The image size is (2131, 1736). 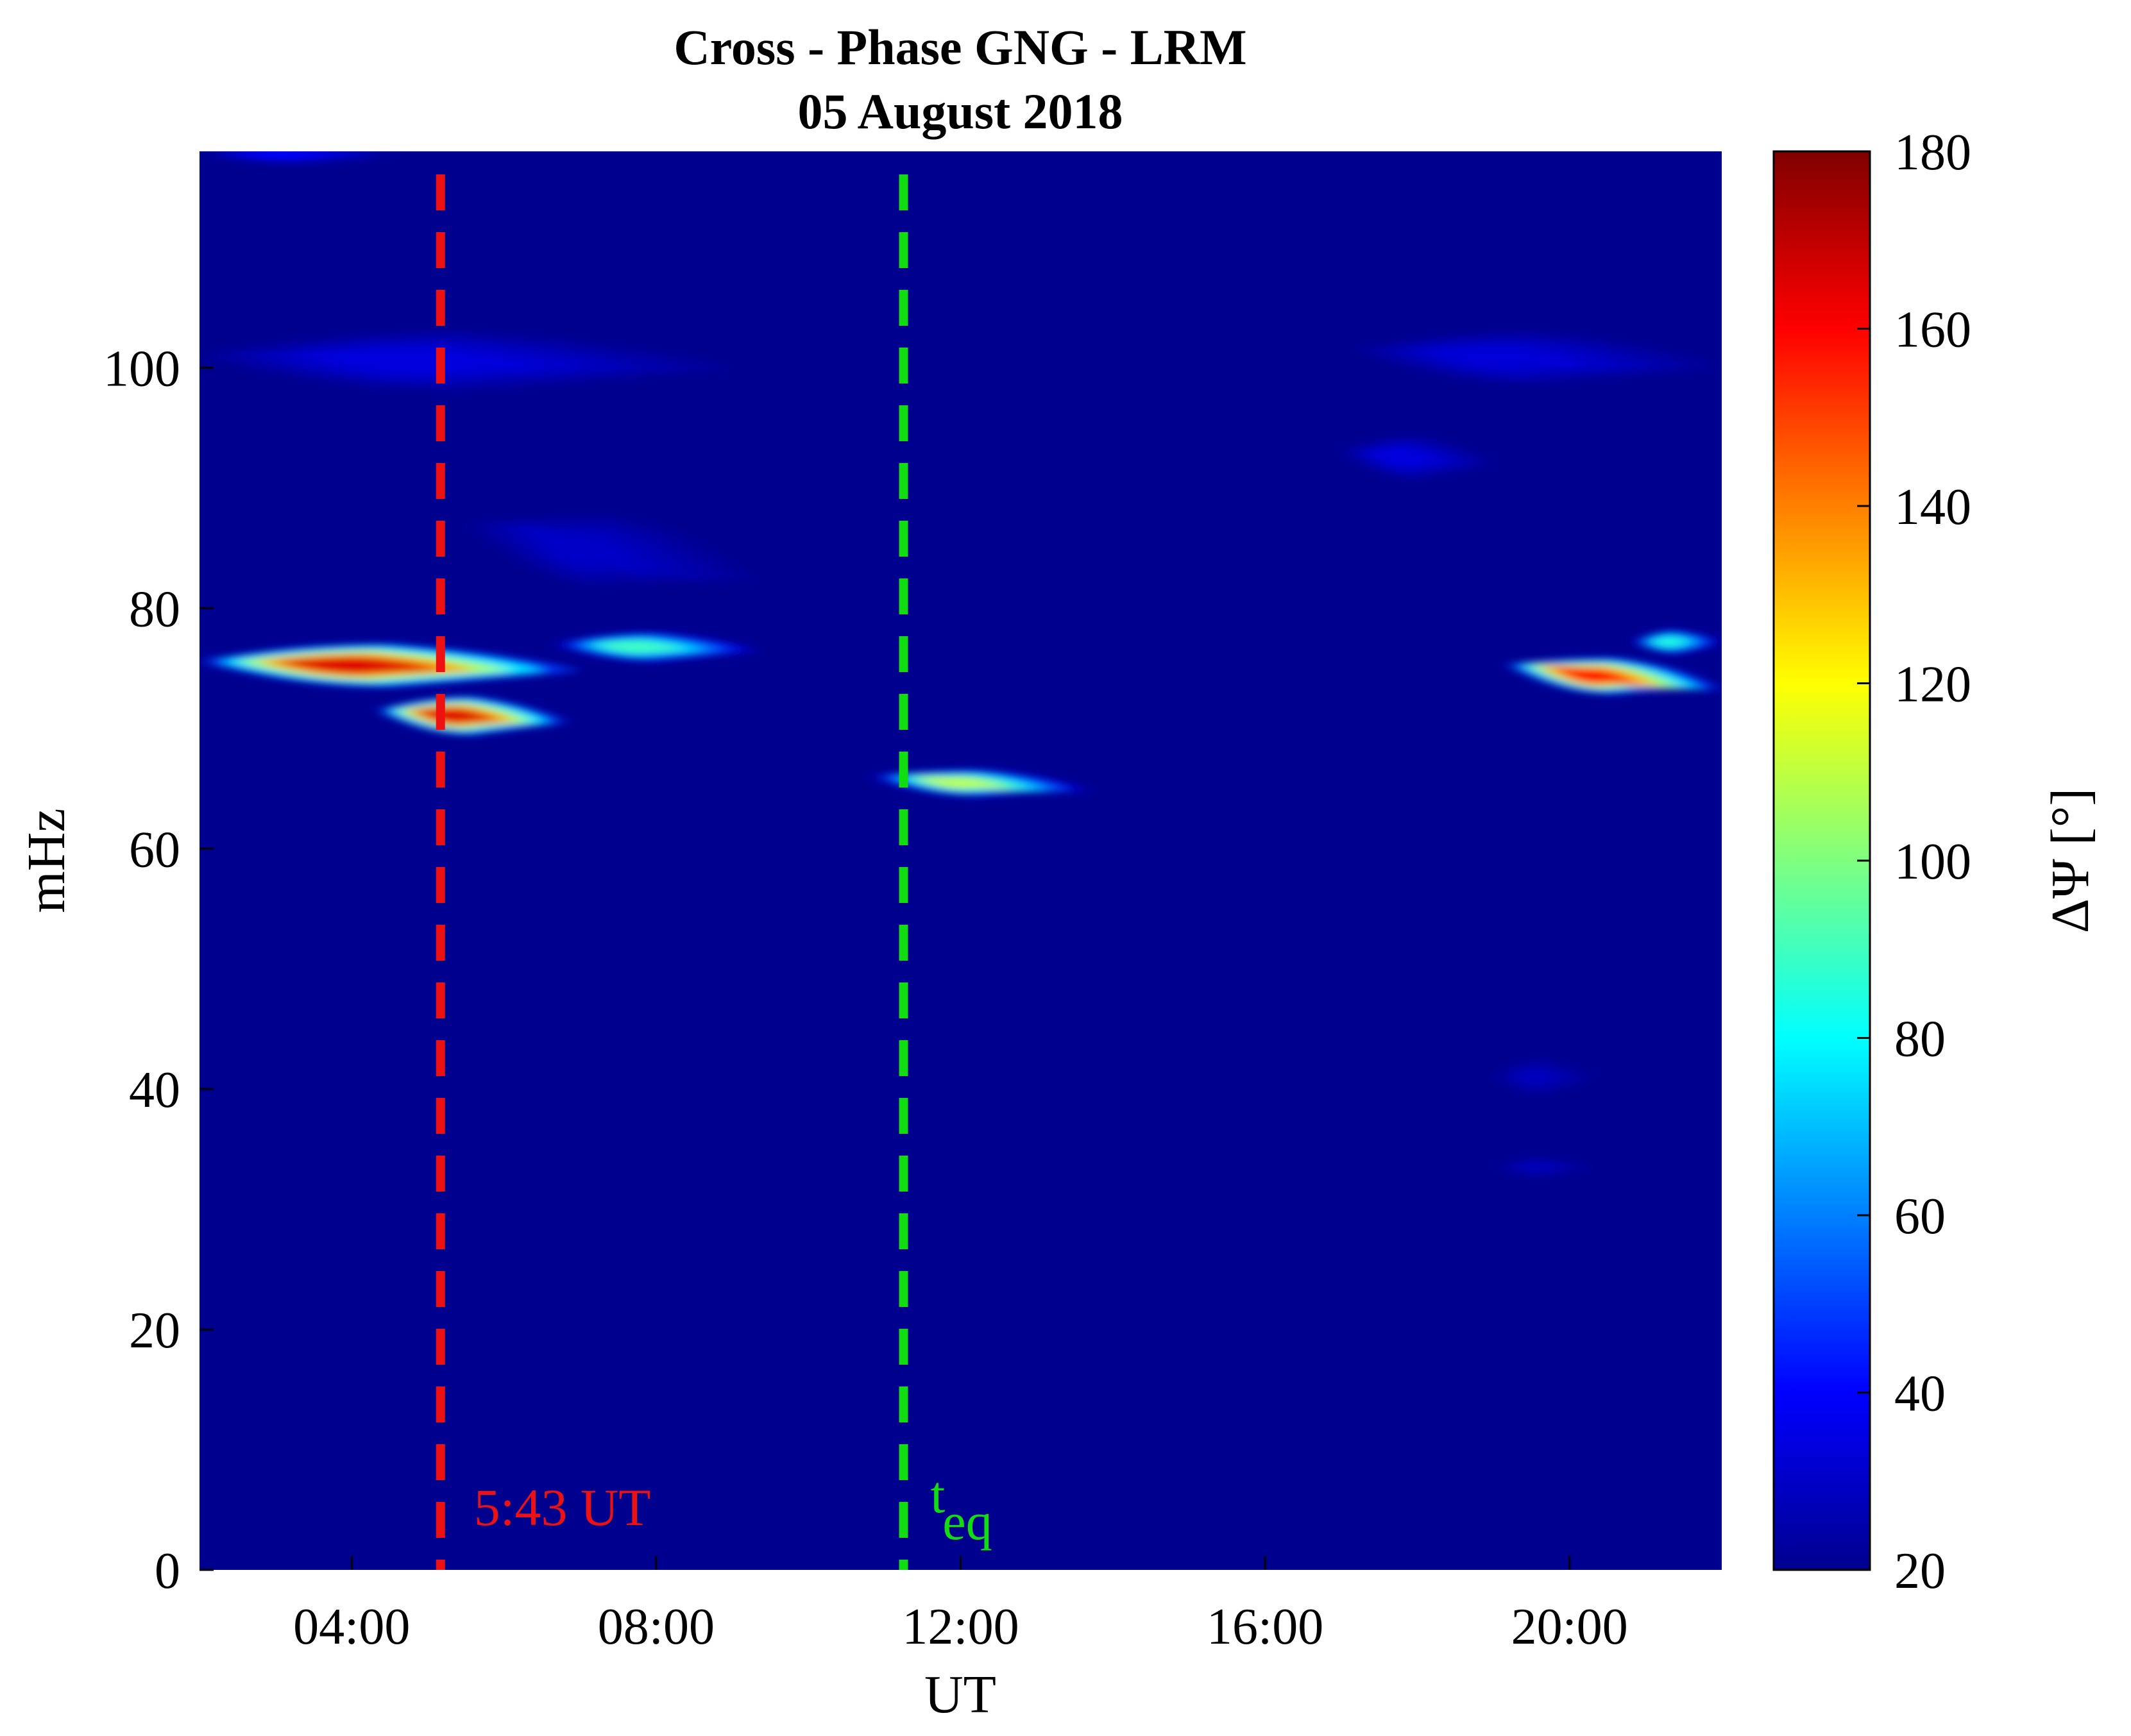 I want to click on y-tick-label: 80, so click(x=154, y=609).